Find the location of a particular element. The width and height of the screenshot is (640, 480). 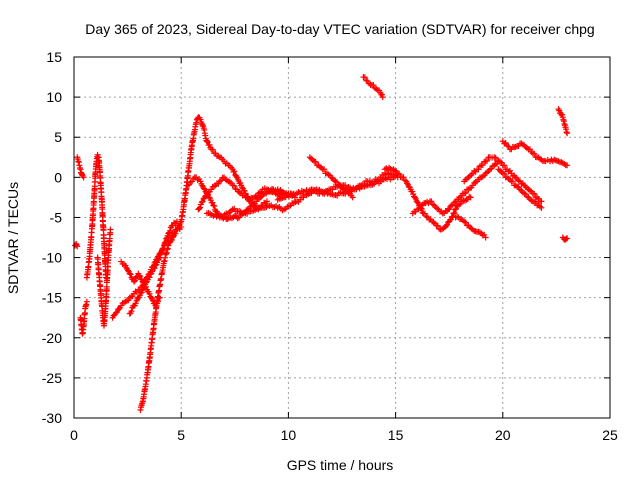

series-t8 is located at coordinates (153, 267).